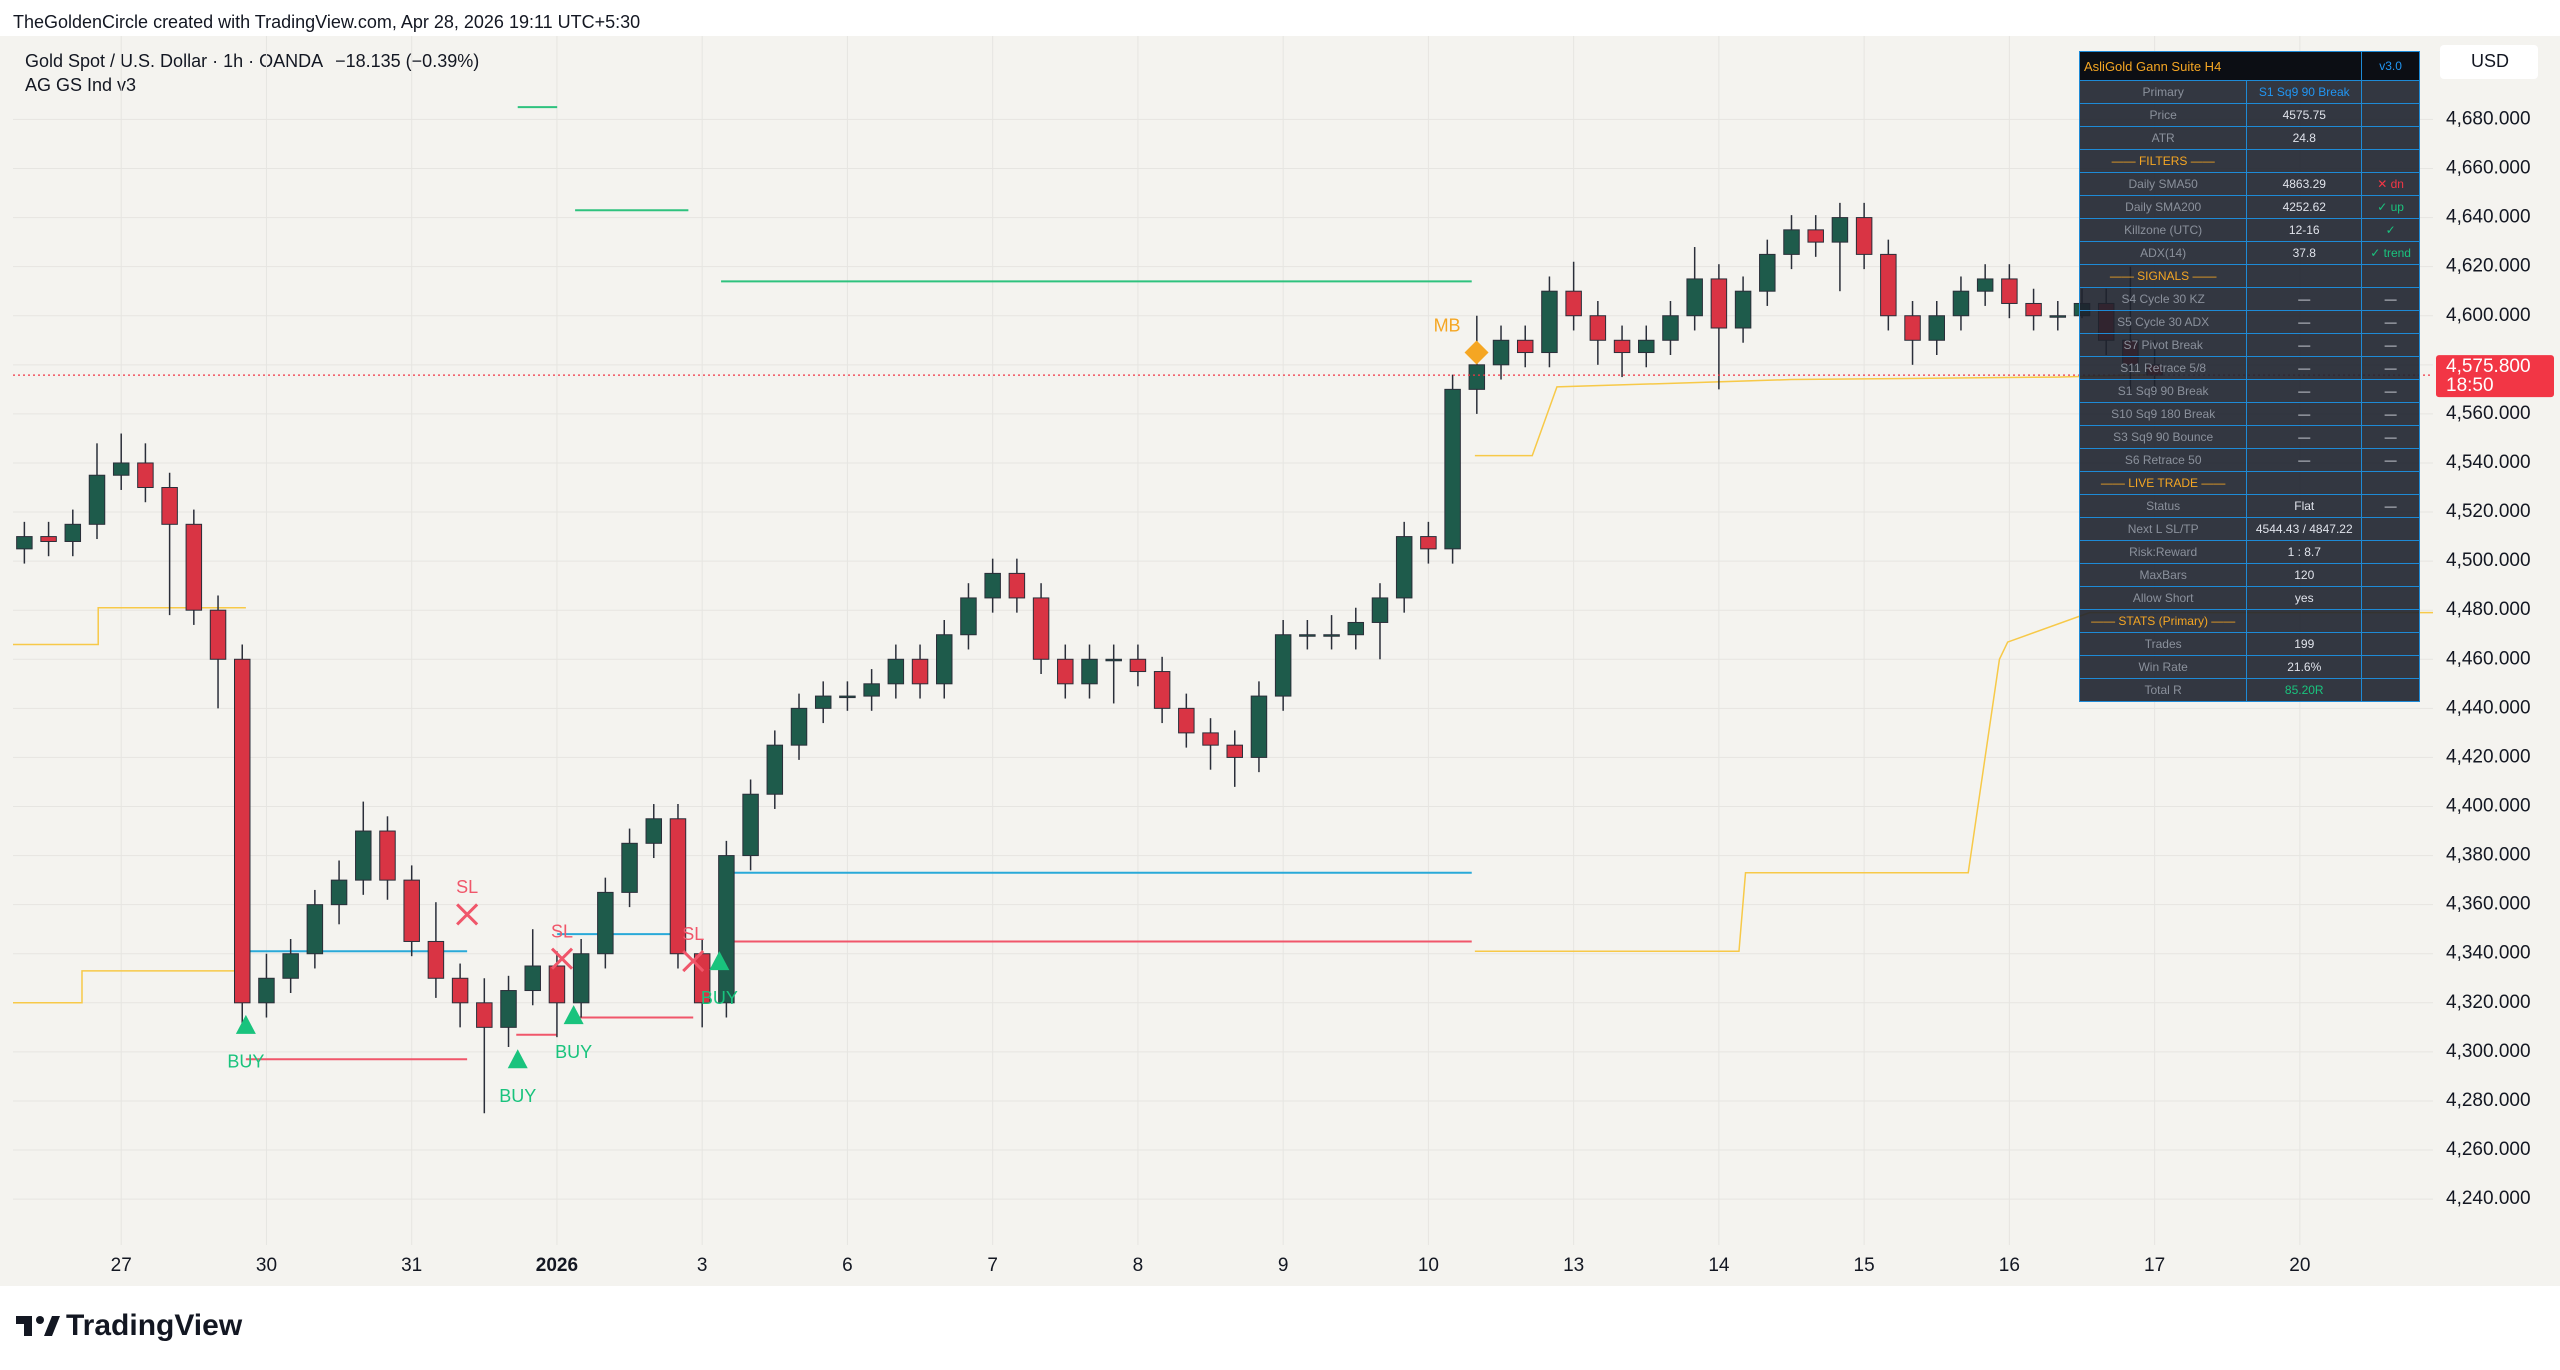 The width and height of the screenshot is (2560, 1370). What do you see at coordinates (2304, 253) in the screenshot?
I see `row-value: 37.8` at bounding box center [2304, 253].